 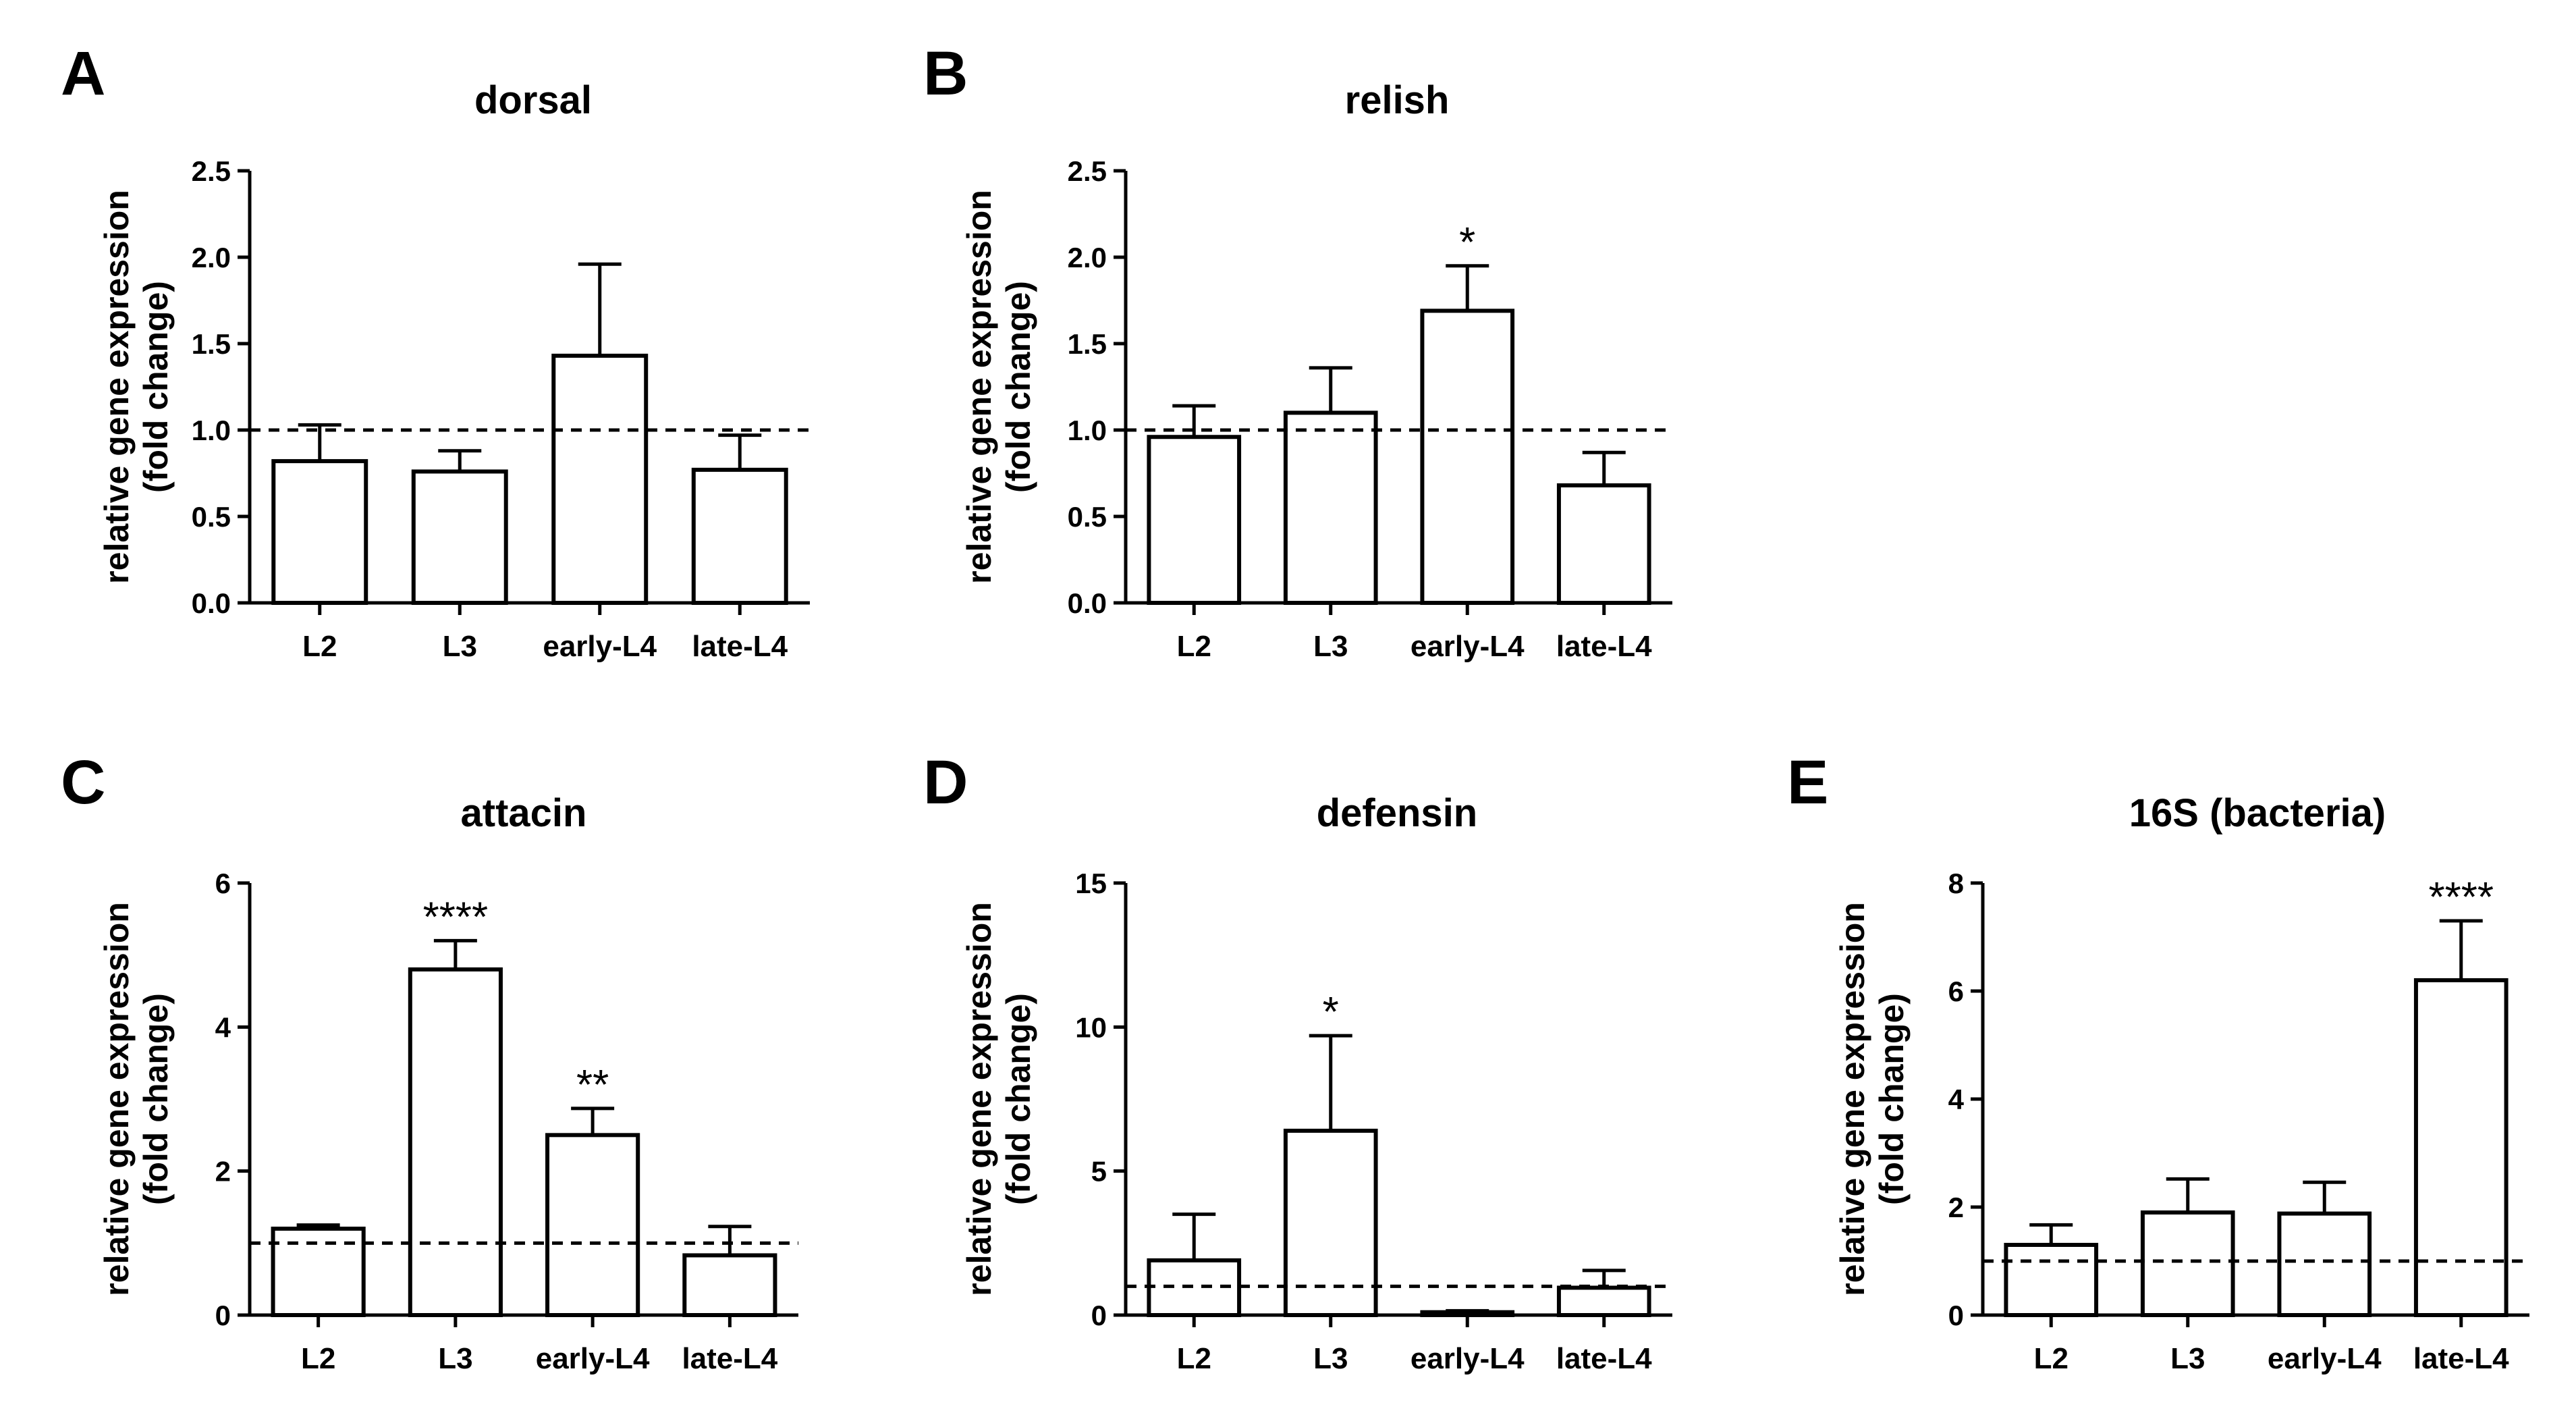 What do you see at coordinates (1397, 100) in the screenshot?
I see `chart-title: relish` at bounding box center [1397, 100].